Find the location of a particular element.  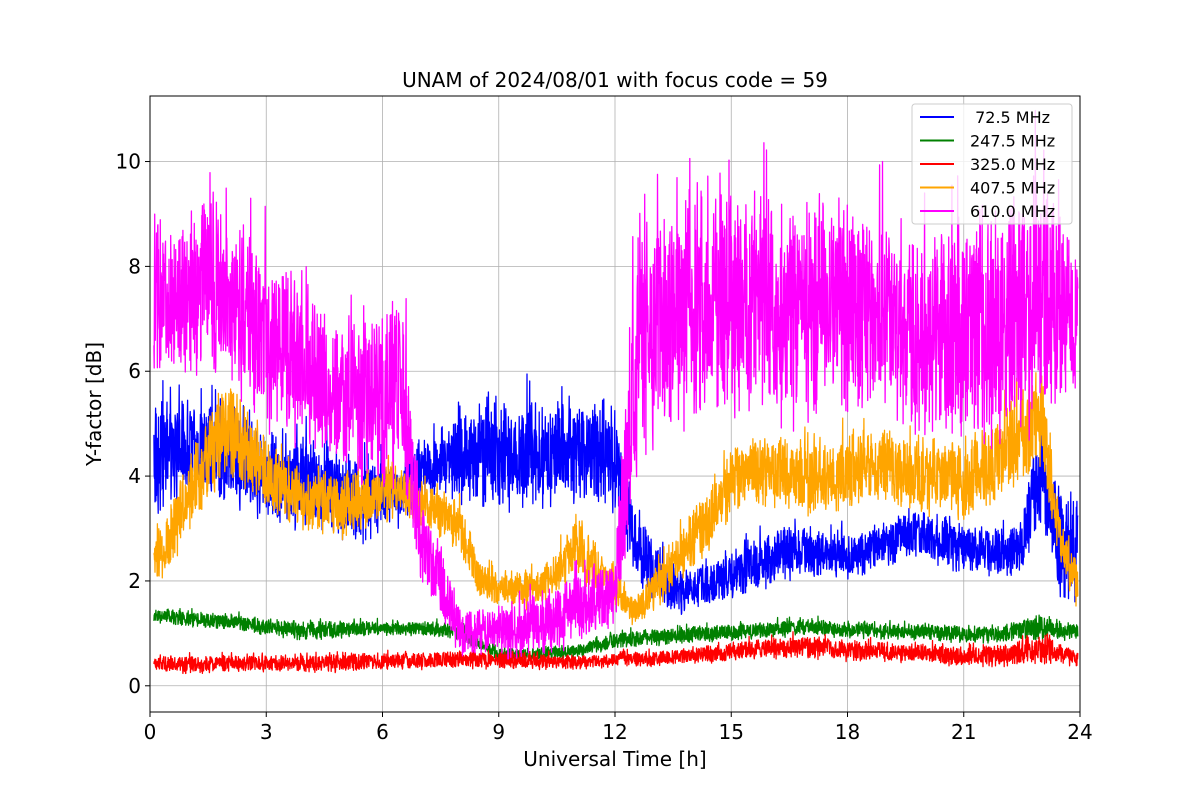

legend-label: 325.0 MHz is located at coordinates (1012, 164).